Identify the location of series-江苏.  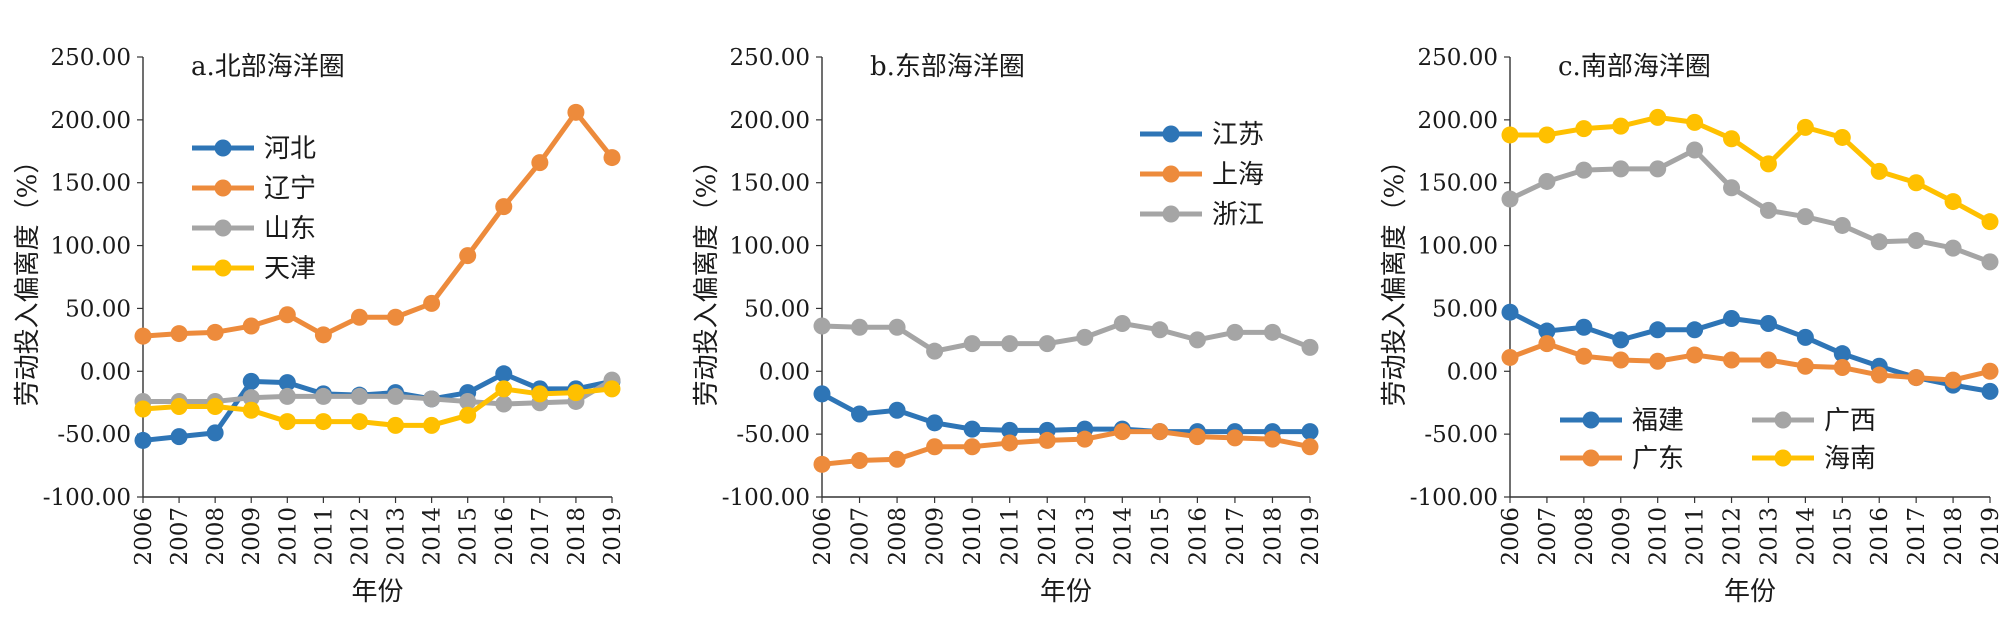
(1066, 413).